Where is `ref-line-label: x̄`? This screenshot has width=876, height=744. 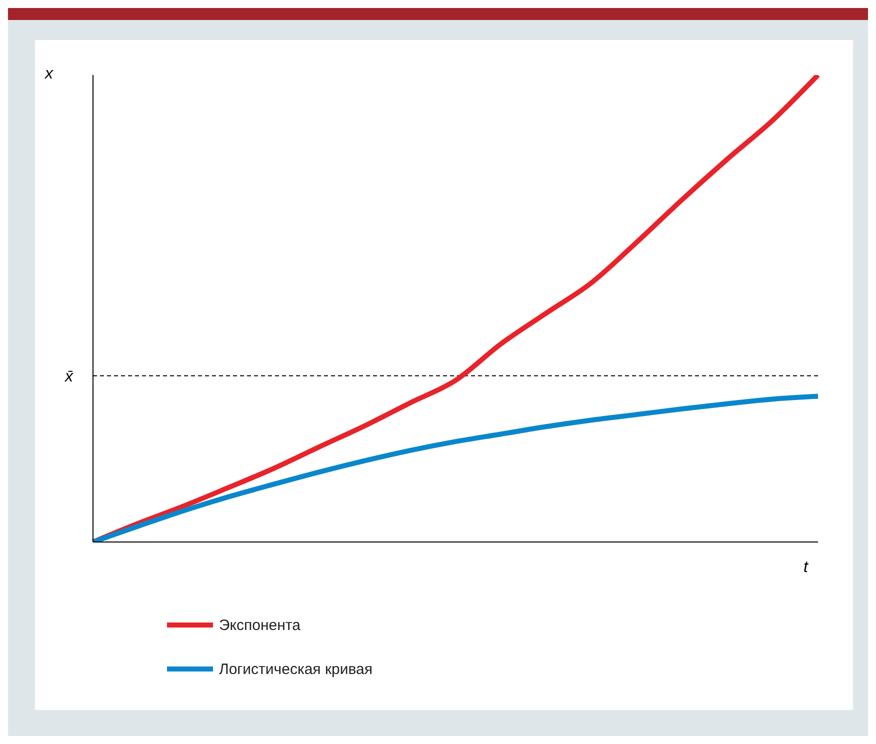
ref-line-label: x̄ is located at coordinates (69, 377).